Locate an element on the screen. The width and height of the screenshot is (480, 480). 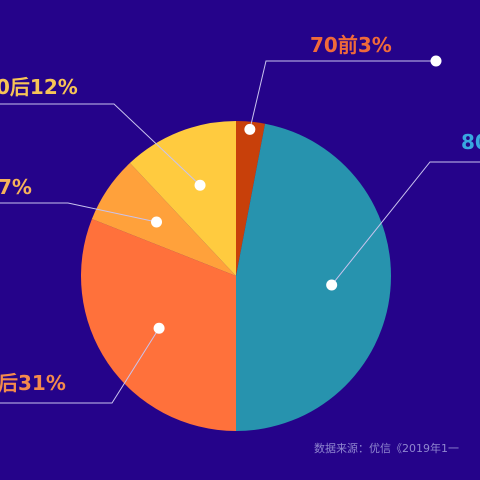
leader-7pct-dot is located at coordinates (157, 222).